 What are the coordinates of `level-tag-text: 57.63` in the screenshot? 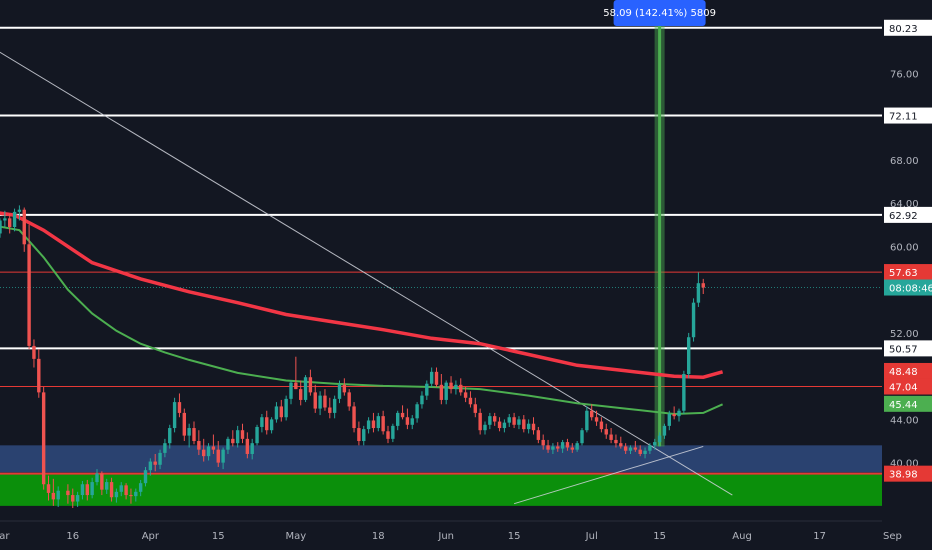 It's located at (903, 273).